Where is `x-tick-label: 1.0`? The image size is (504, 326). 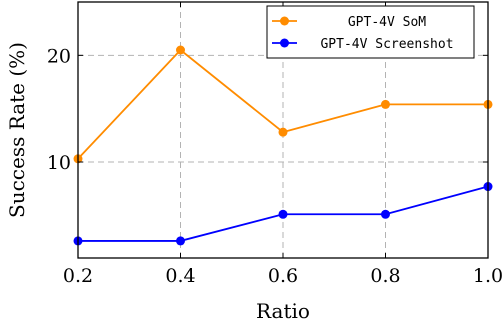
x-tick-label: 1.0 is located at coordinates (488, 276).